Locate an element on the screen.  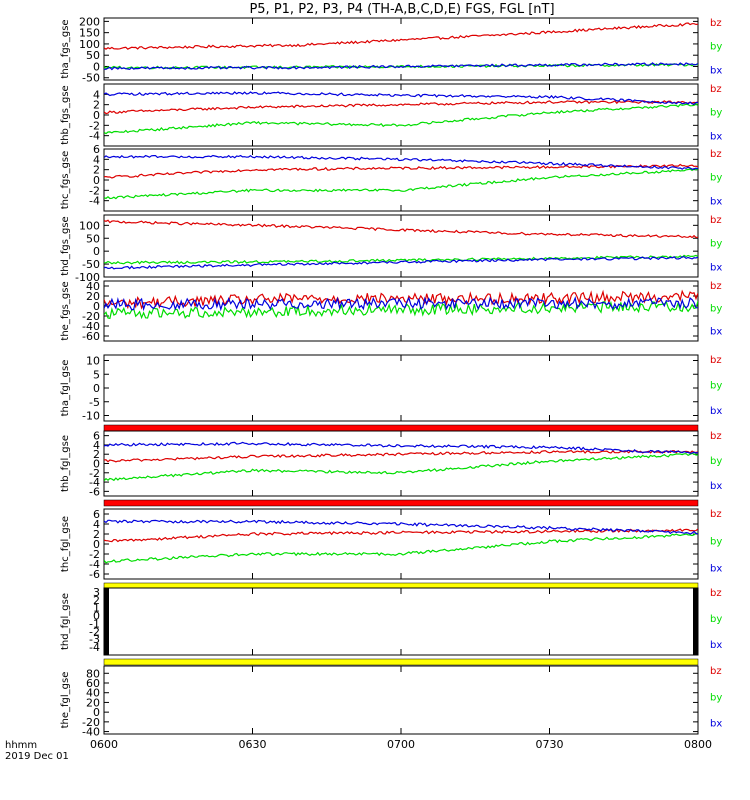
y-tick-label: 20 is located at coordinates (93, 296).